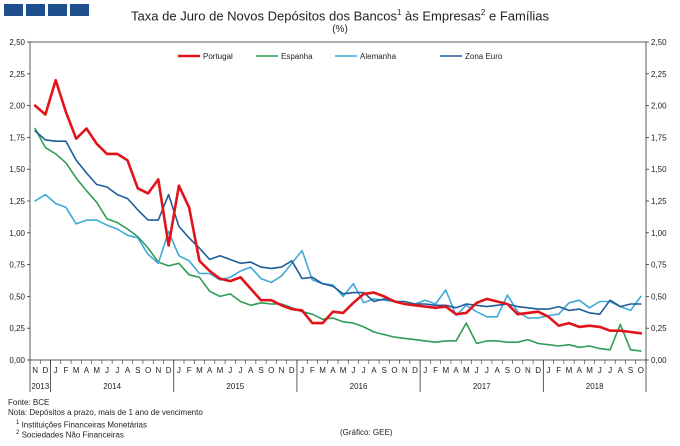  What do you see at coordinates (359, 386) in the screenshot?
I see `x-year-label: 2016` at bounding box center [359, 386].